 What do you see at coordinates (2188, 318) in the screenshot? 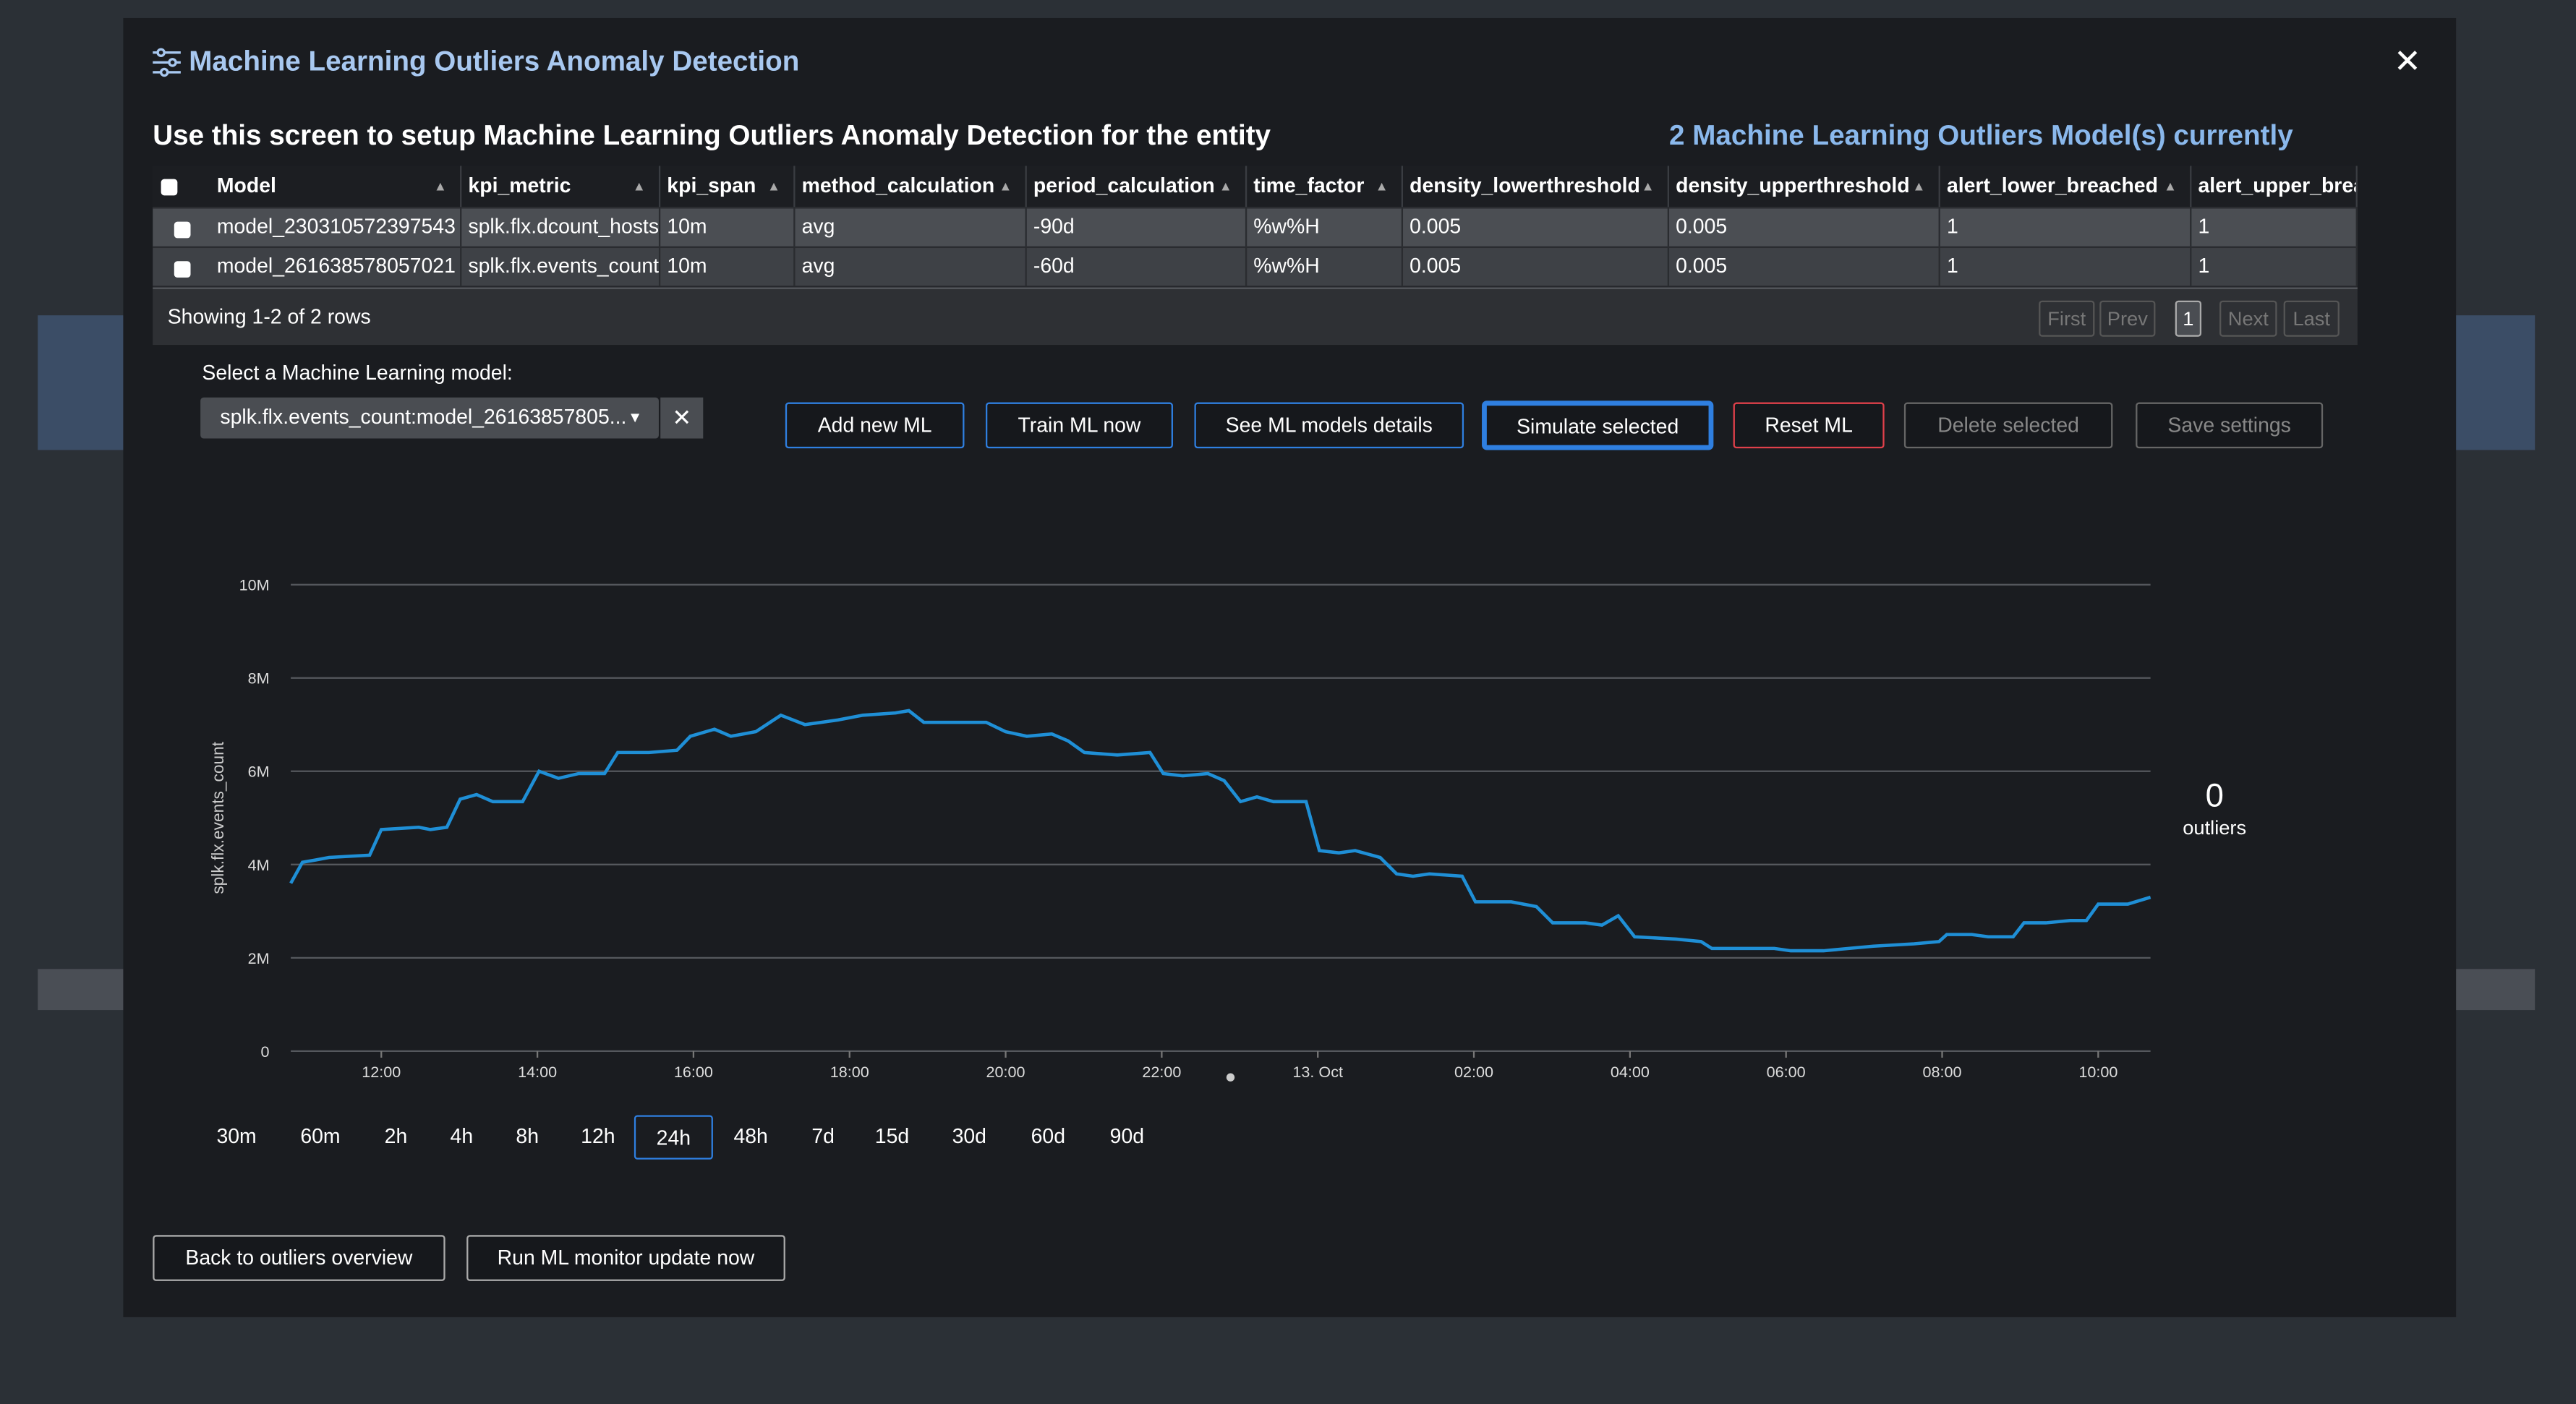
I see `pager-button: 1` at bounding box center [2188, 318].